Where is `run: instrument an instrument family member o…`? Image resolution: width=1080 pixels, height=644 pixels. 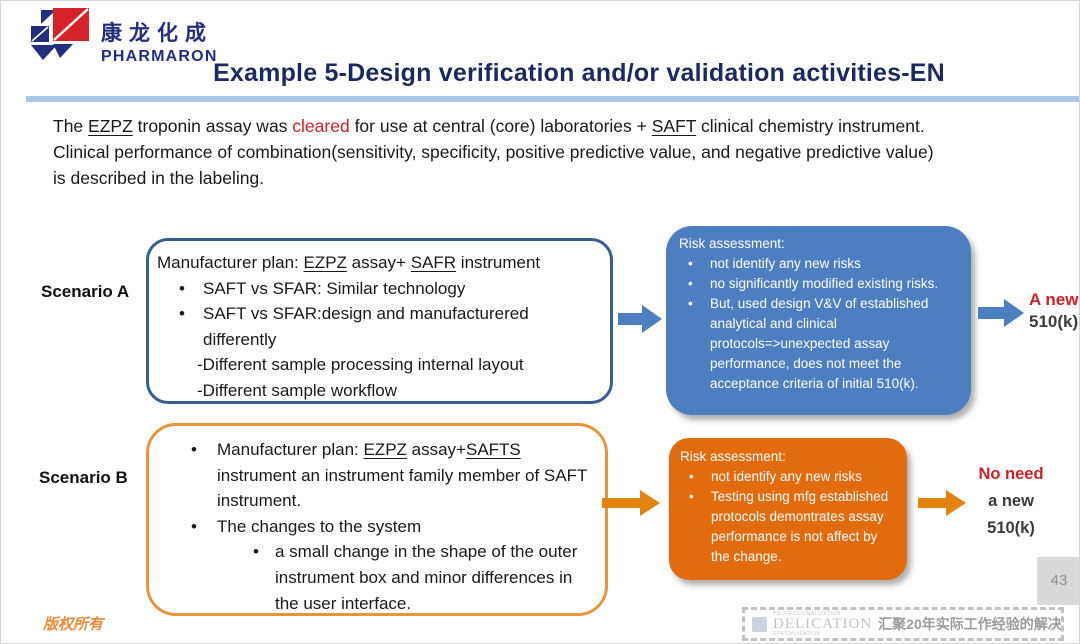
run: instrument an instrument family member o… is located at coordinates (402, 488).